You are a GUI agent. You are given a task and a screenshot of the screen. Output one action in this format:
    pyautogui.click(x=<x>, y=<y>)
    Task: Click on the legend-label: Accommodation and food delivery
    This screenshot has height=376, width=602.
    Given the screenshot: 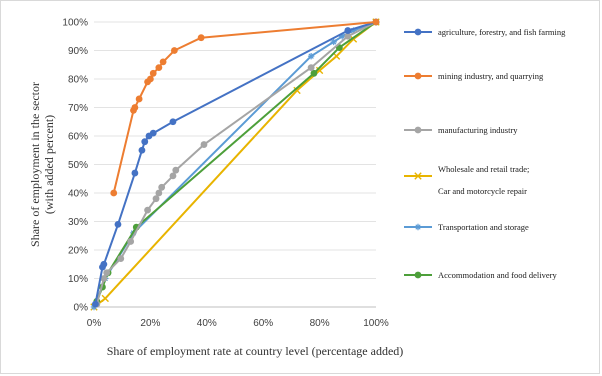 What is the action you would take?
    pyautogui.click(x=497, y=275)
    